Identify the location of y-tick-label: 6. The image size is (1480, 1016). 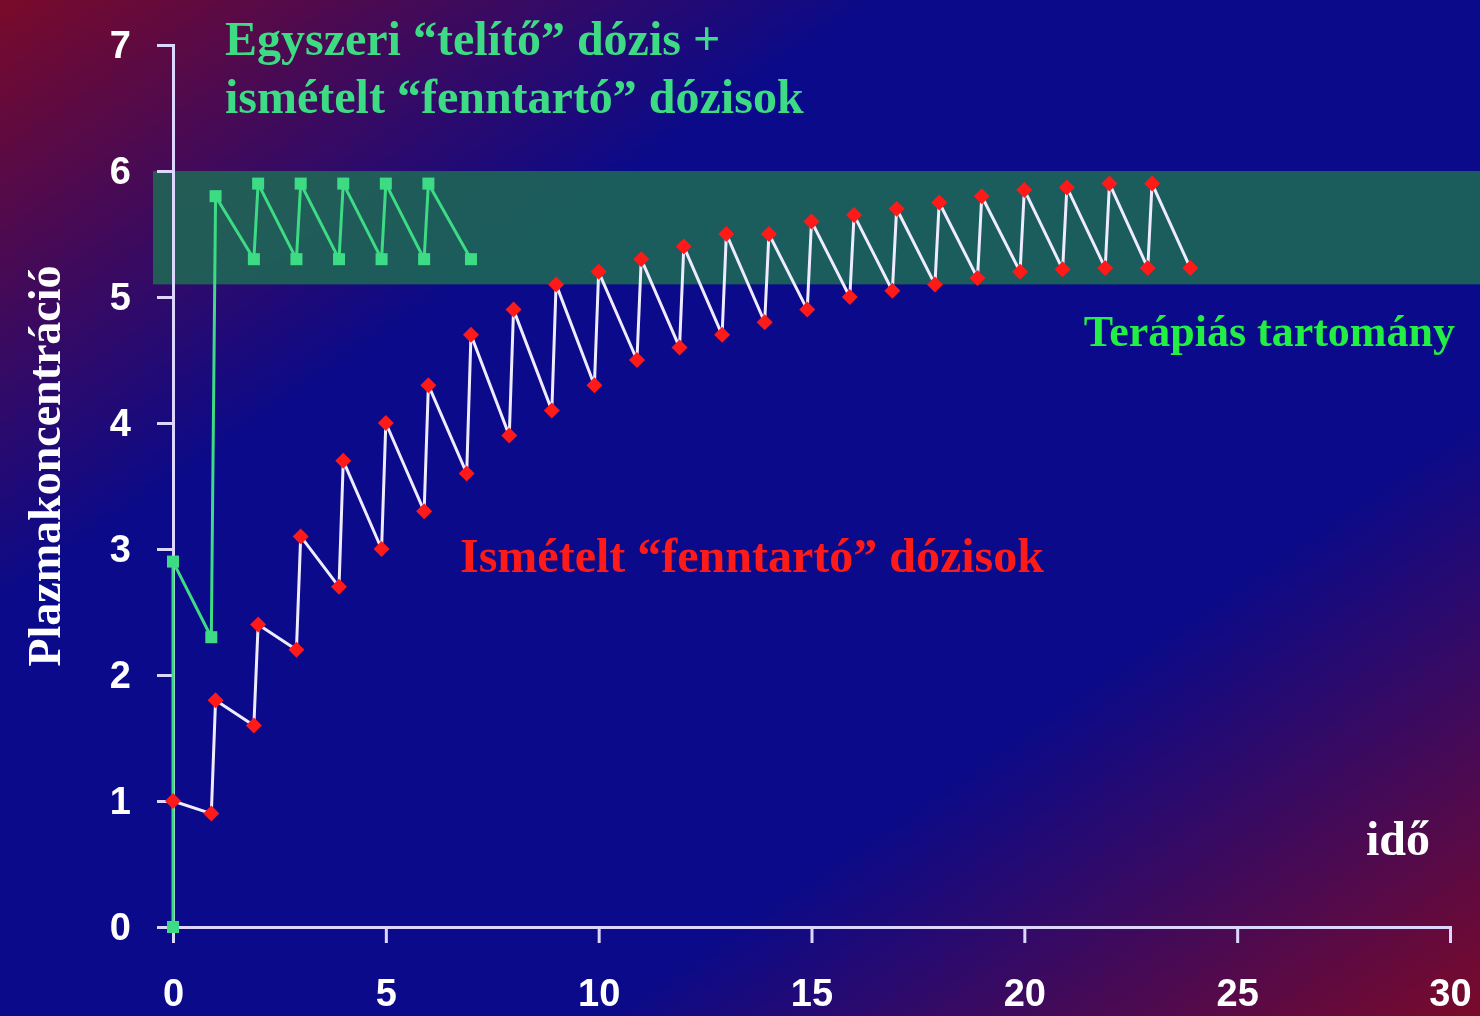
(120, 170).